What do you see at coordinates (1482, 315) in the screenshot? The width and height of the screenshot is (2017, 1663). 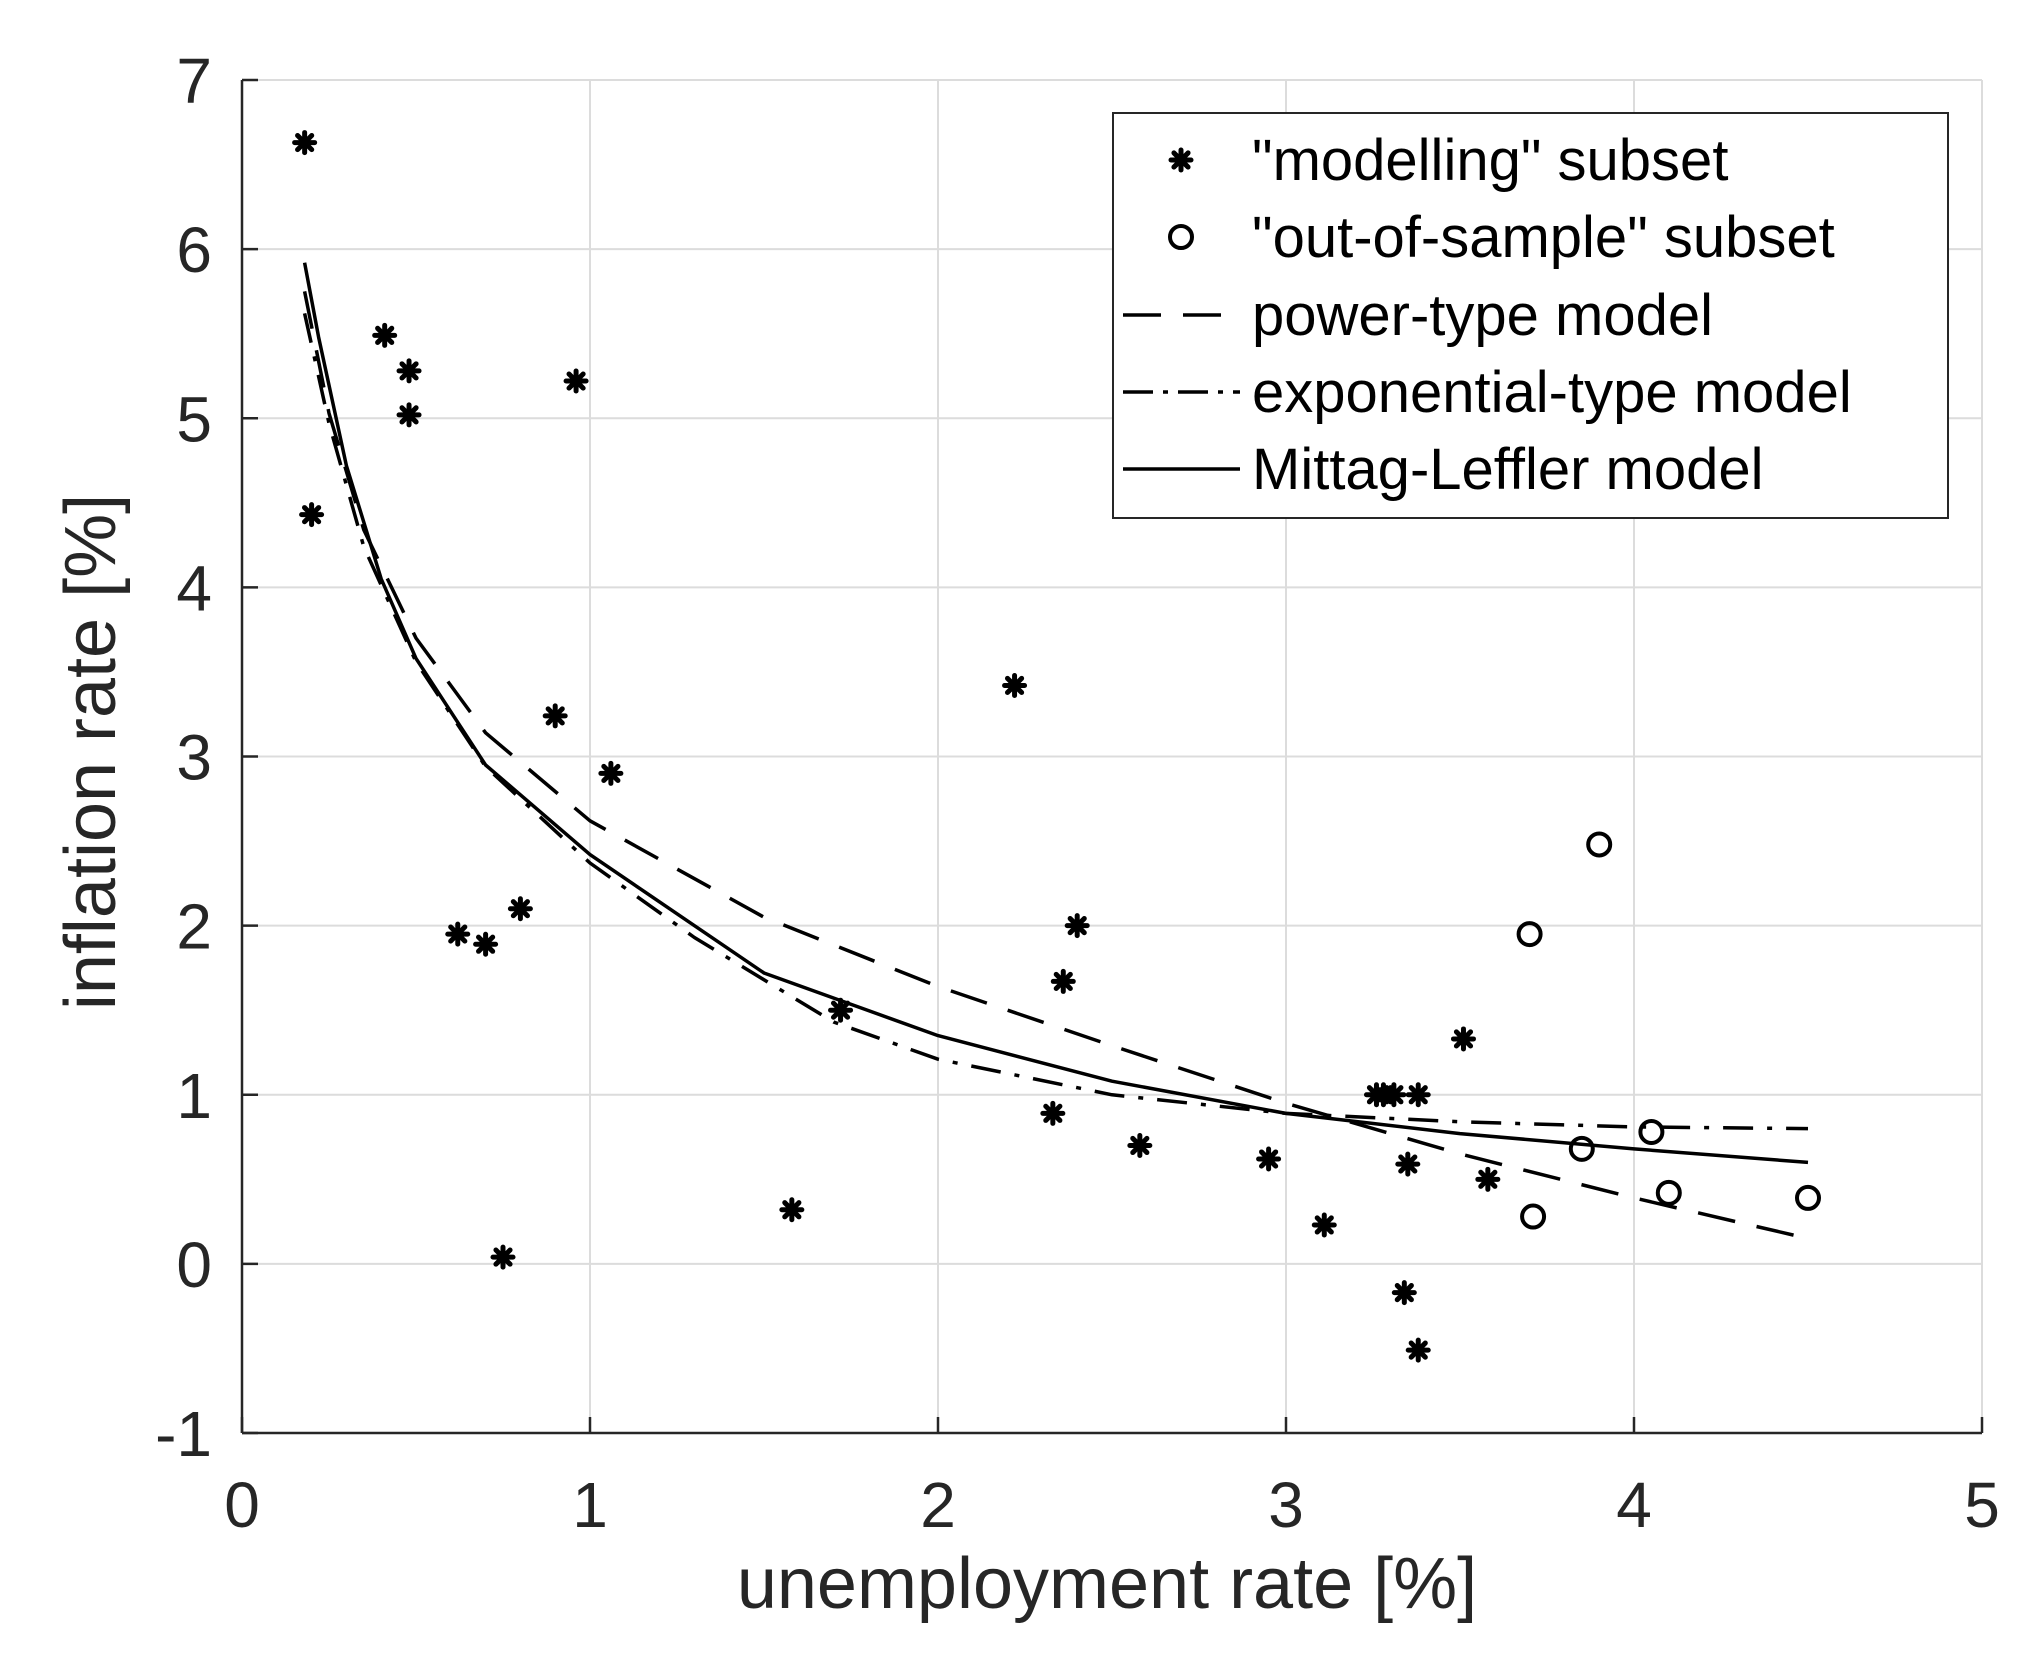 I see `legend-label: power-type model` at bounding box center [1482, 315].